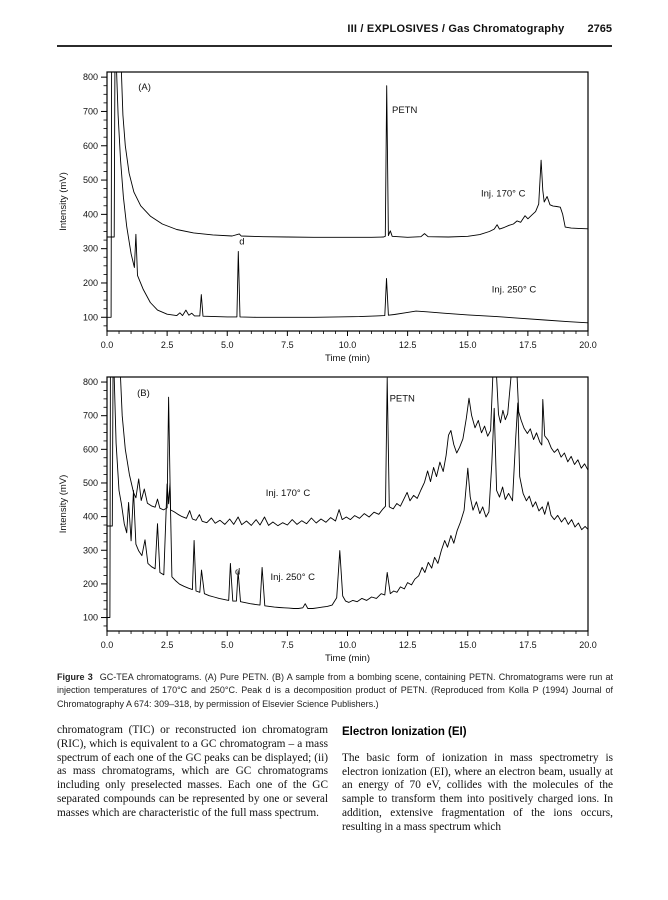  Describe the element at coordinates (599, 29) in the screenshot. I see `page-number: 2765` at that location.